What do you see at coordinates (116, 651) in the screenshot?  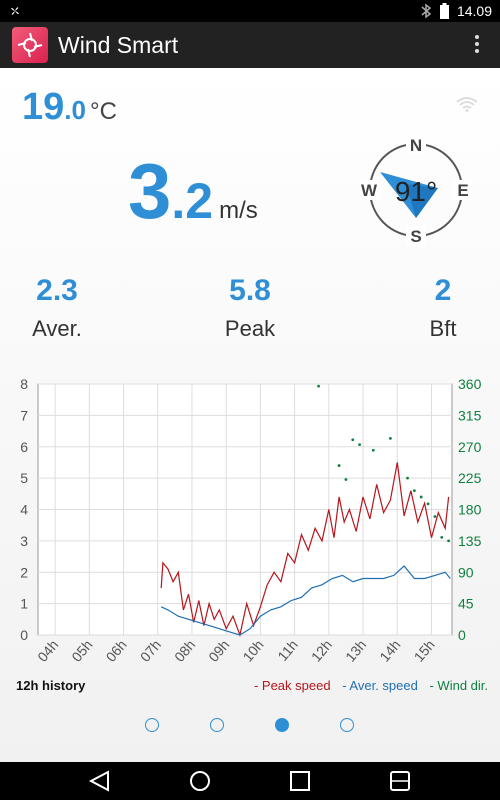 I see `x-tick-label: 06h` at bounding box center [116, 651].